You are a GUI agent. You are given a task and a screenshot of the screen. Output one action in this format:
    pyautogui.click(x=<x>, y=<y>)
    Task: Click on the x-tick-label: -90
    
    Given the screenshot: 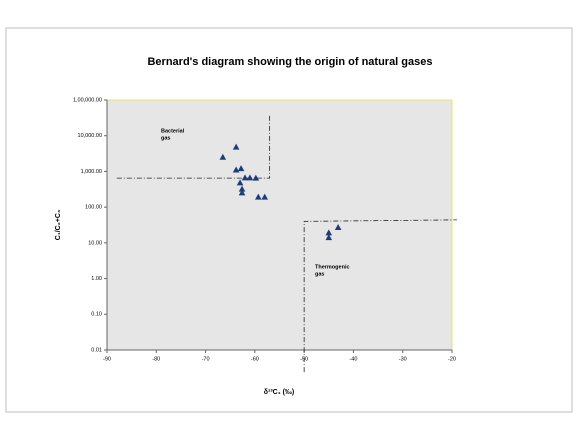 What is the action you would take?
    pyautogui.click(x=107, y=359)
    